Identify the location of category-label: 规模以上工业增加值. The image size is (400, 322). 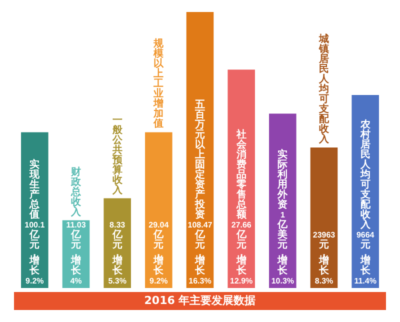
(159, 84).